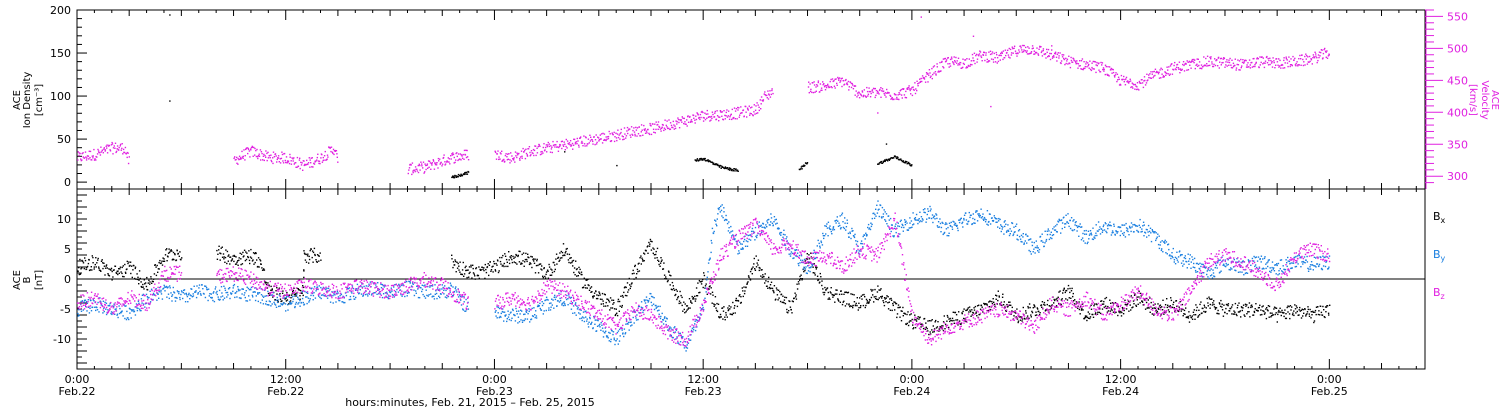  I want to click on velocity-tick-label: 500, so click(1457, 48).